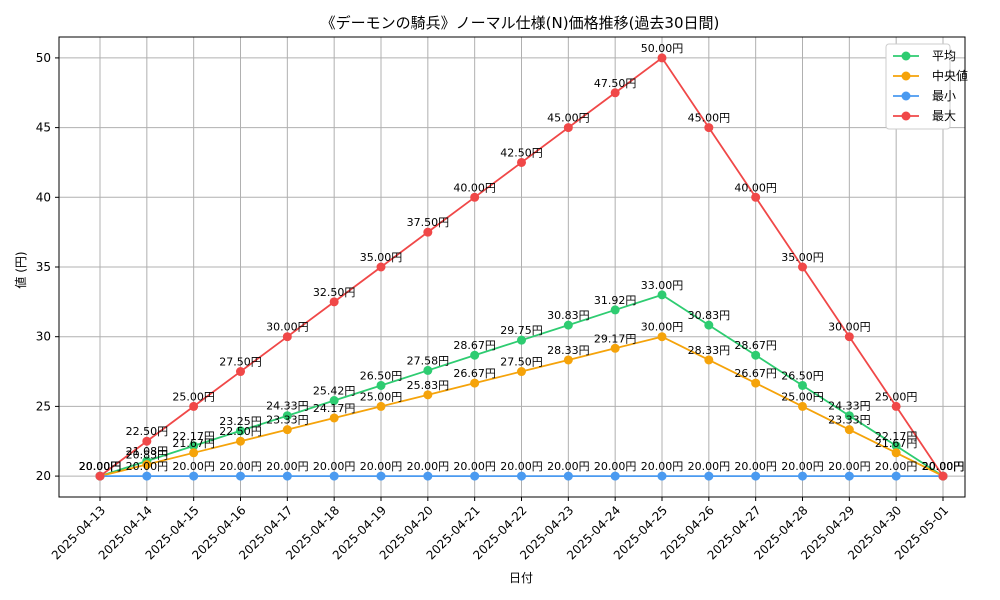  What do you see at coordinates (334, 408) in the screenshot?
I see `data-label: 24.17円` at bounding box center [334, 408].